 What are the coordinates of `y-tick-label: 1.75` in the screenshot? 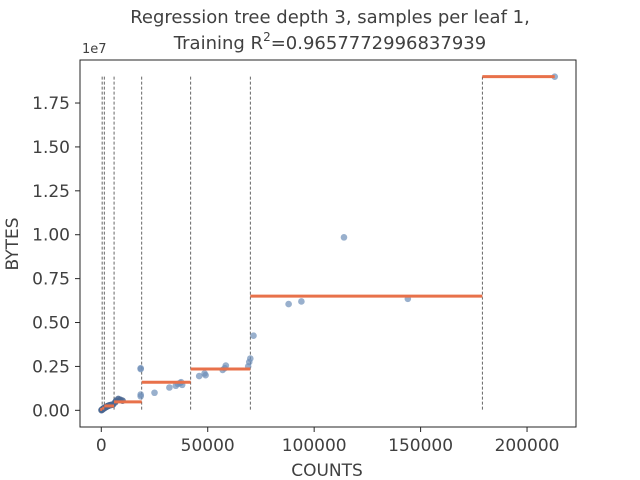 It's located at (51, 104).